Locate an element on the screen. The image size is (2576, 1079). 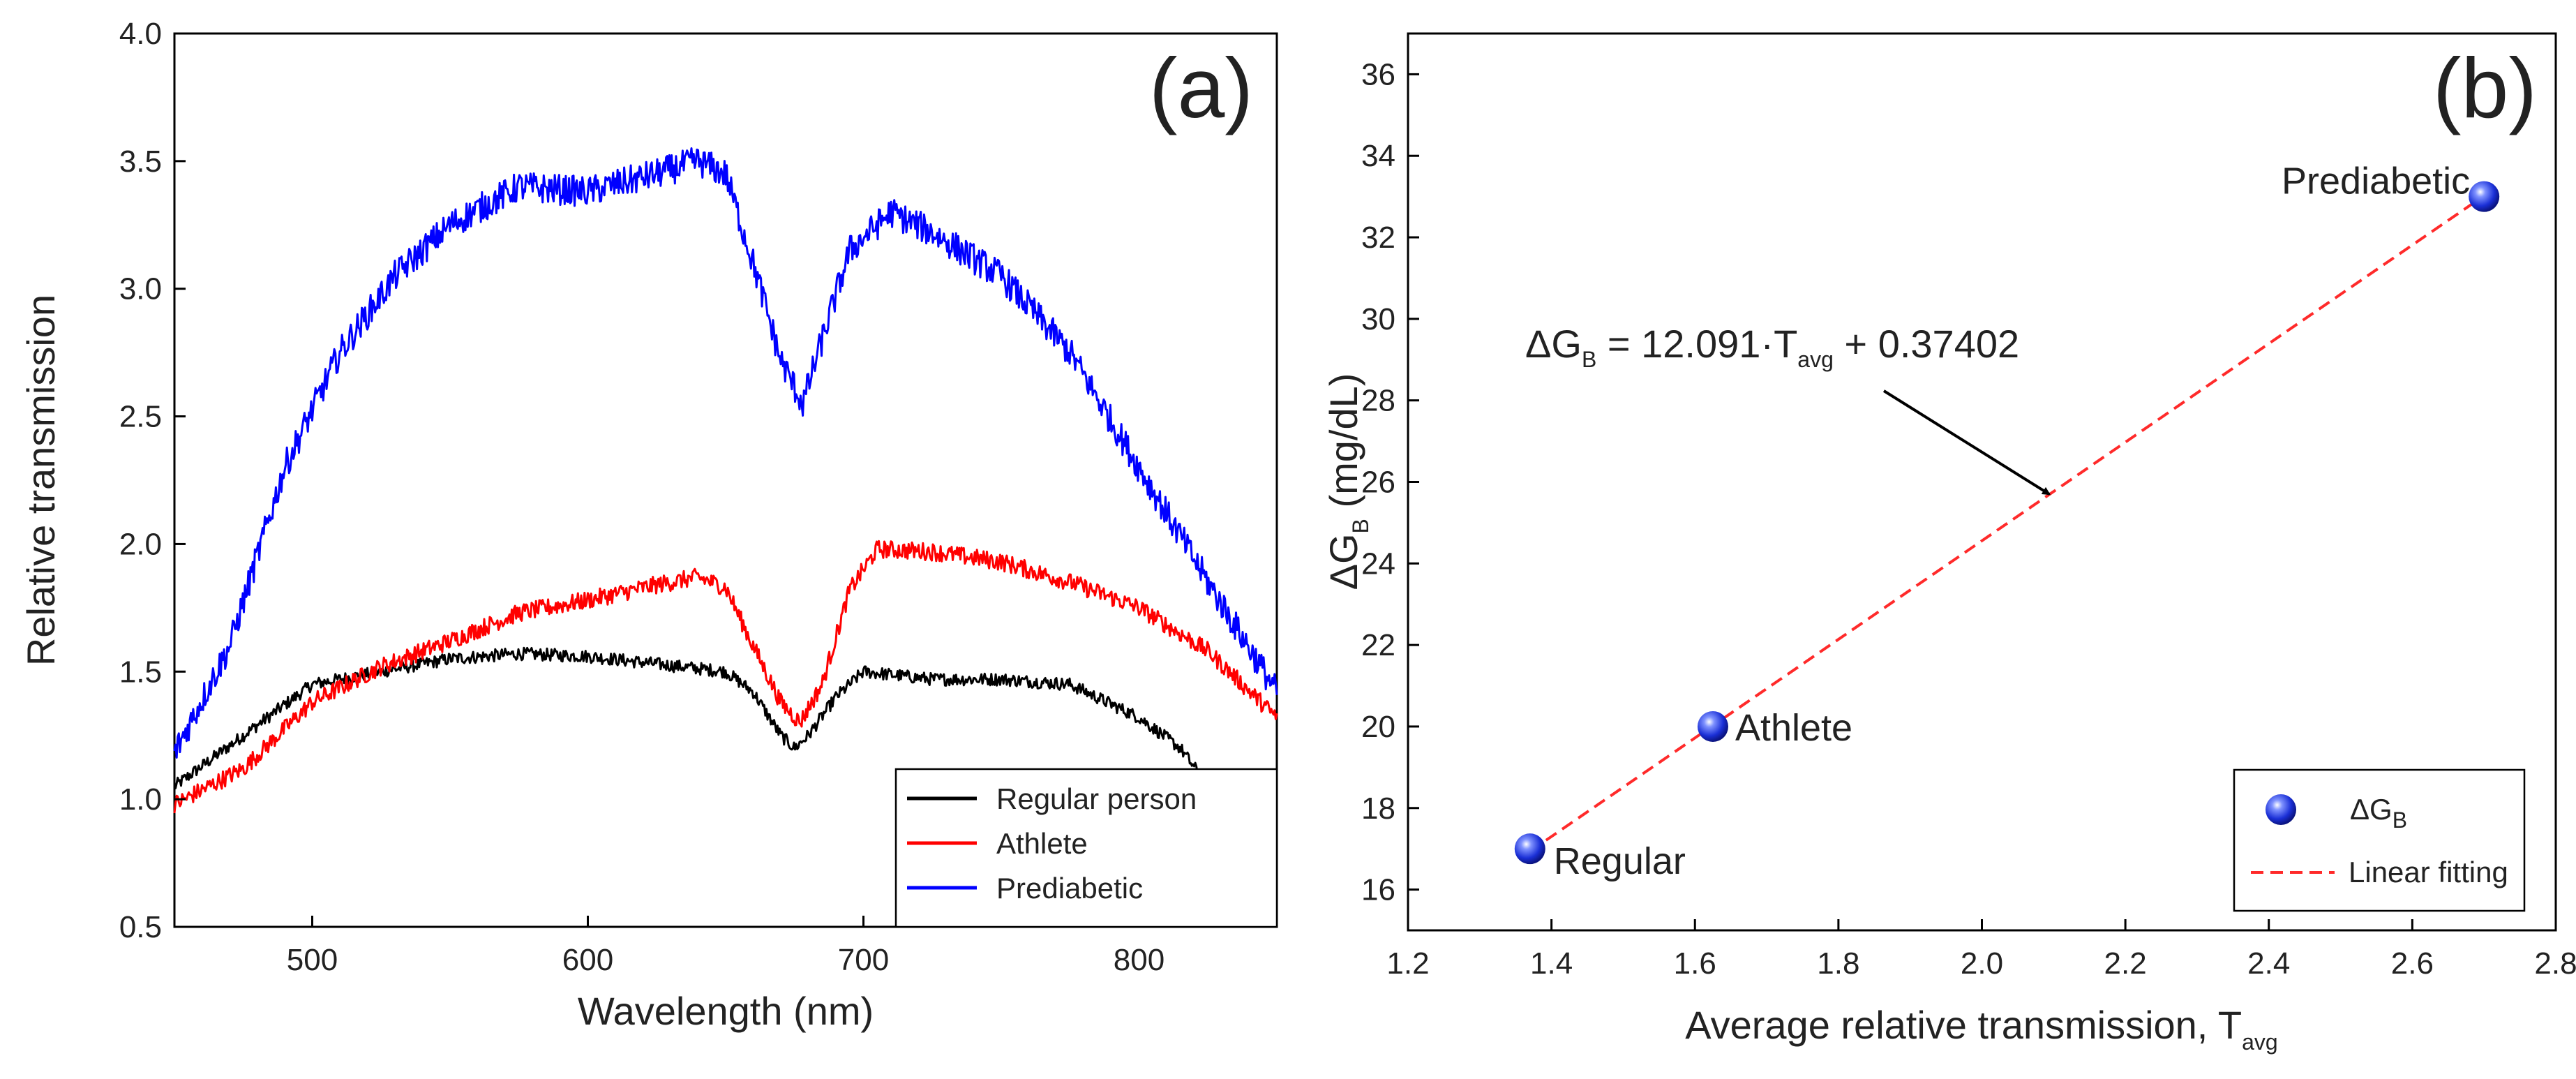
b-y-tick-label: 16 is located at coordinates (1378, 890).